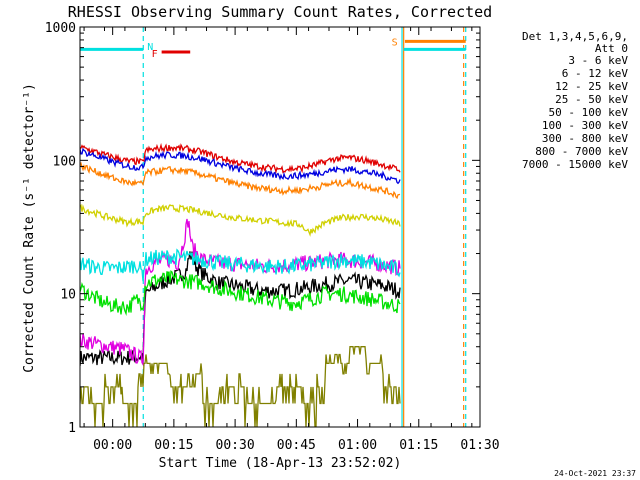 This screenshot has height=480, width=640. What do you see at coordinates (150, 47) in the screenshot?
I see `annotation-label-0: N` at bounding box center [150, 47].